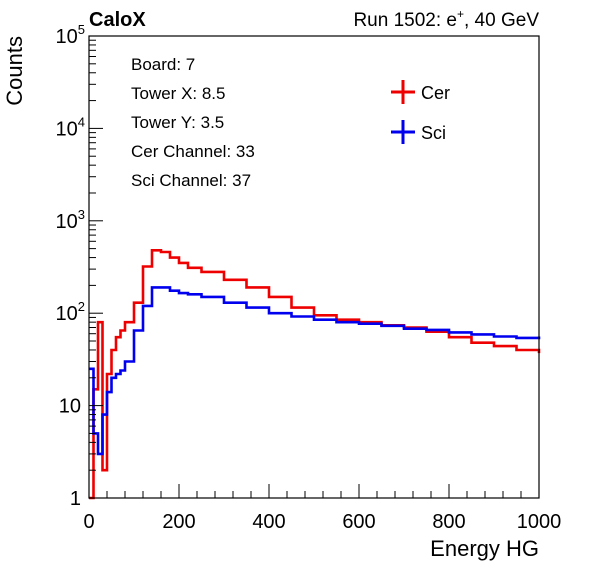  I want to click on header-left-label: CaloX, so click(117, 20).